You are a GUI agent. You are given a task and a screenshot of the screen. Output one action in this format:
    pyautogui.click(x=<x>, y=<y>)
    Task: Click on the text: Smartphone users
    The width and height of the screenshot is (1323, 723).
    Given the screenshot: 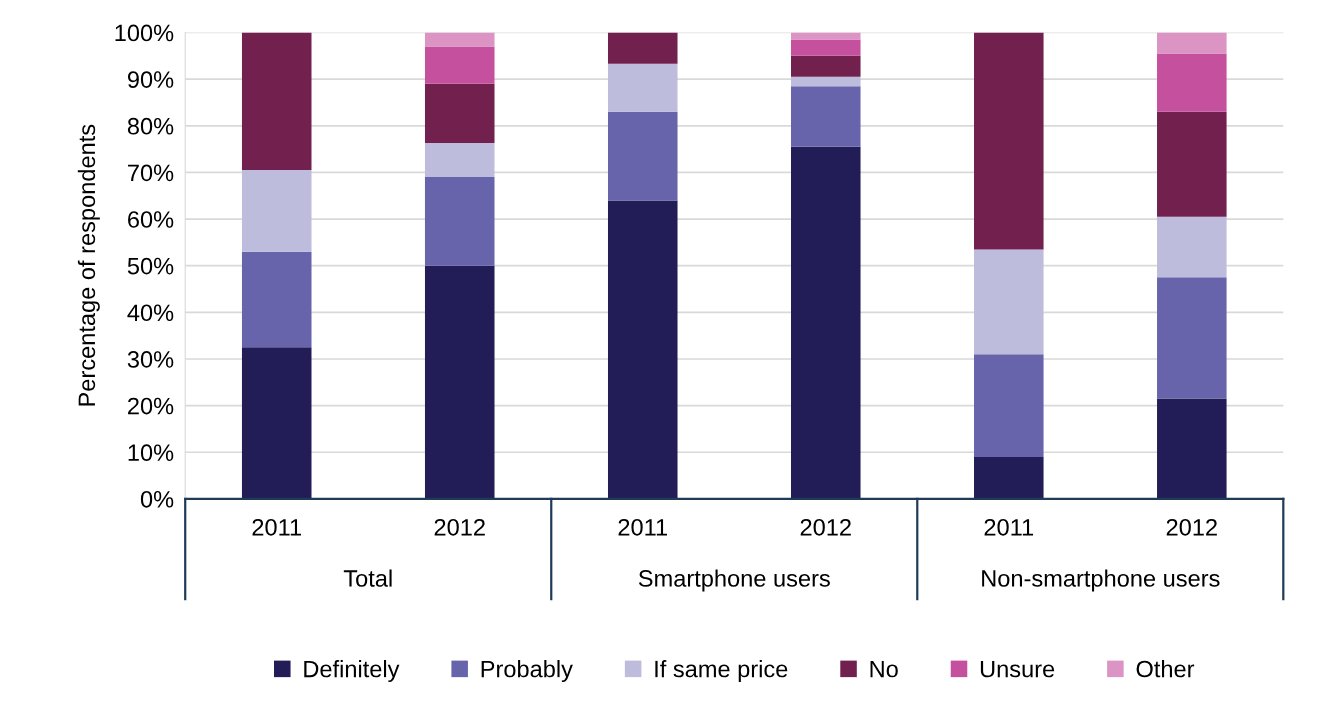 What is the action you would take?
    pyautogui.click(x=734, y=580)
    